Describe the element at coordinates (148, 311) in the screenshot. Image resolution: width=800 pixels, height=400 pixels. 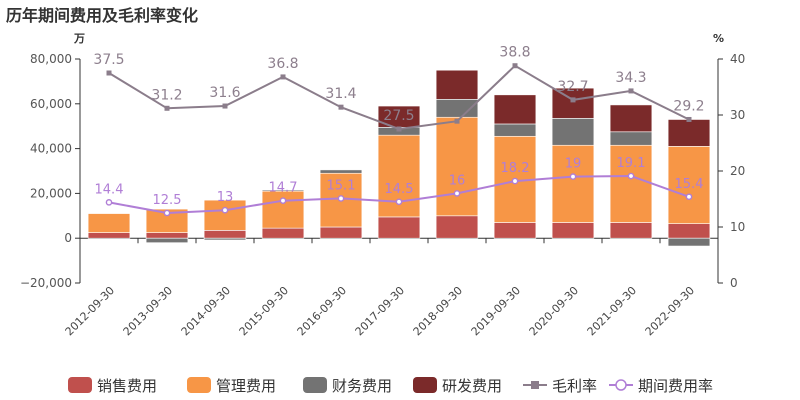
I see `x-tick-label: 2013-09-30` at that location.